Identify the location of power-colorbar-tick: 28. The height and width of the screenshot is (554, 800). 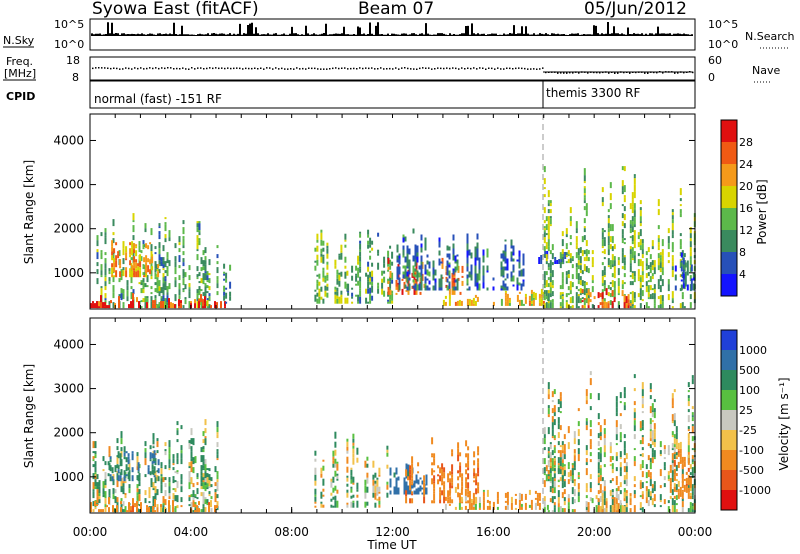
(746, 142).